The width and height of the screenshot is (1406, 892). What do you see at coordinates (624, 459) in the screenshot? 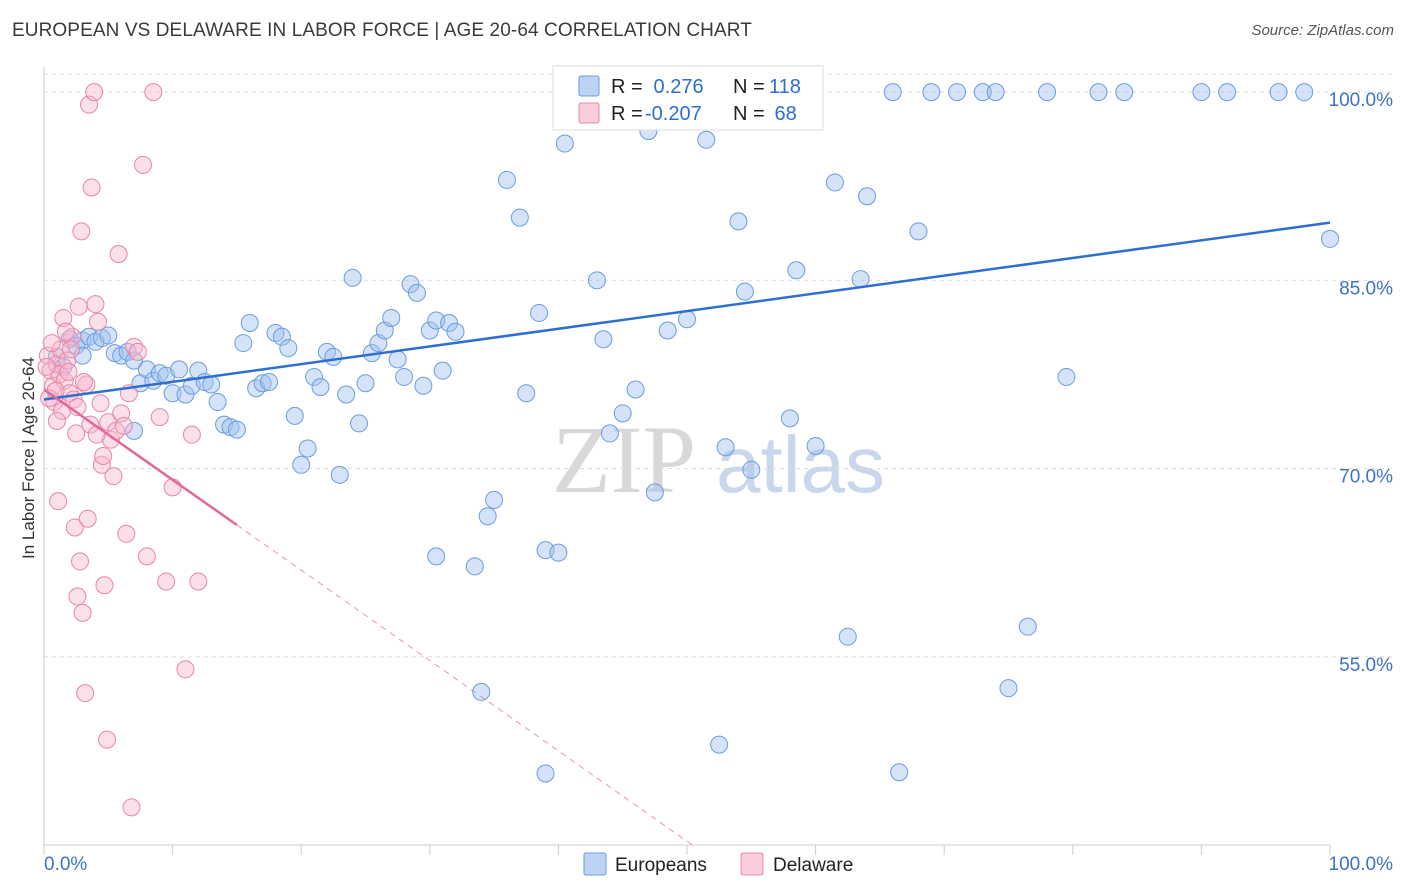
I see `watermark-zip: ZIP` at bounding box center [624, 459].